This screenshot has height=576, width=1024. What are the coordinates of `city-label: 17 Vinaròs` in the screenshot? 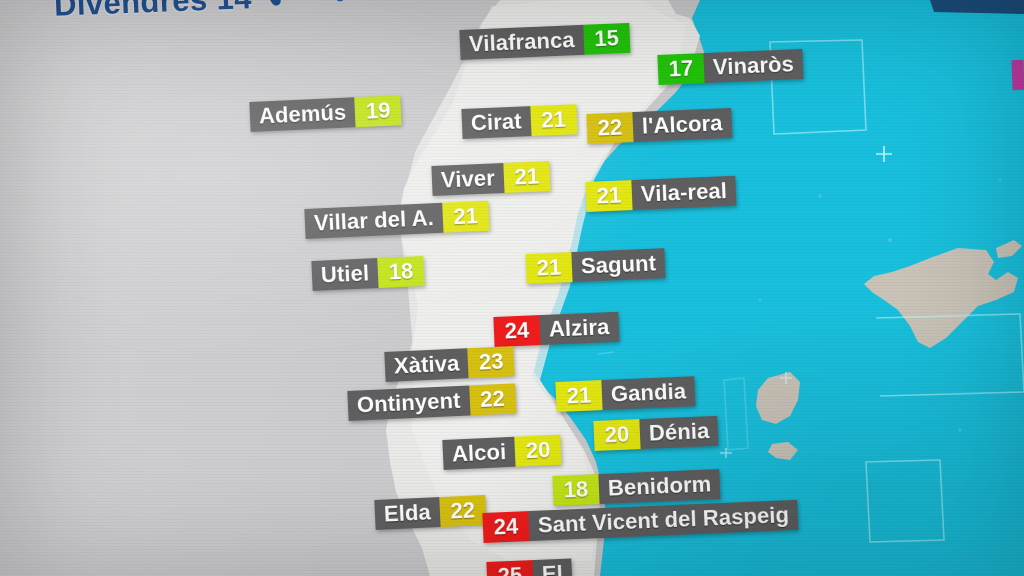 It's located at (730, 66).